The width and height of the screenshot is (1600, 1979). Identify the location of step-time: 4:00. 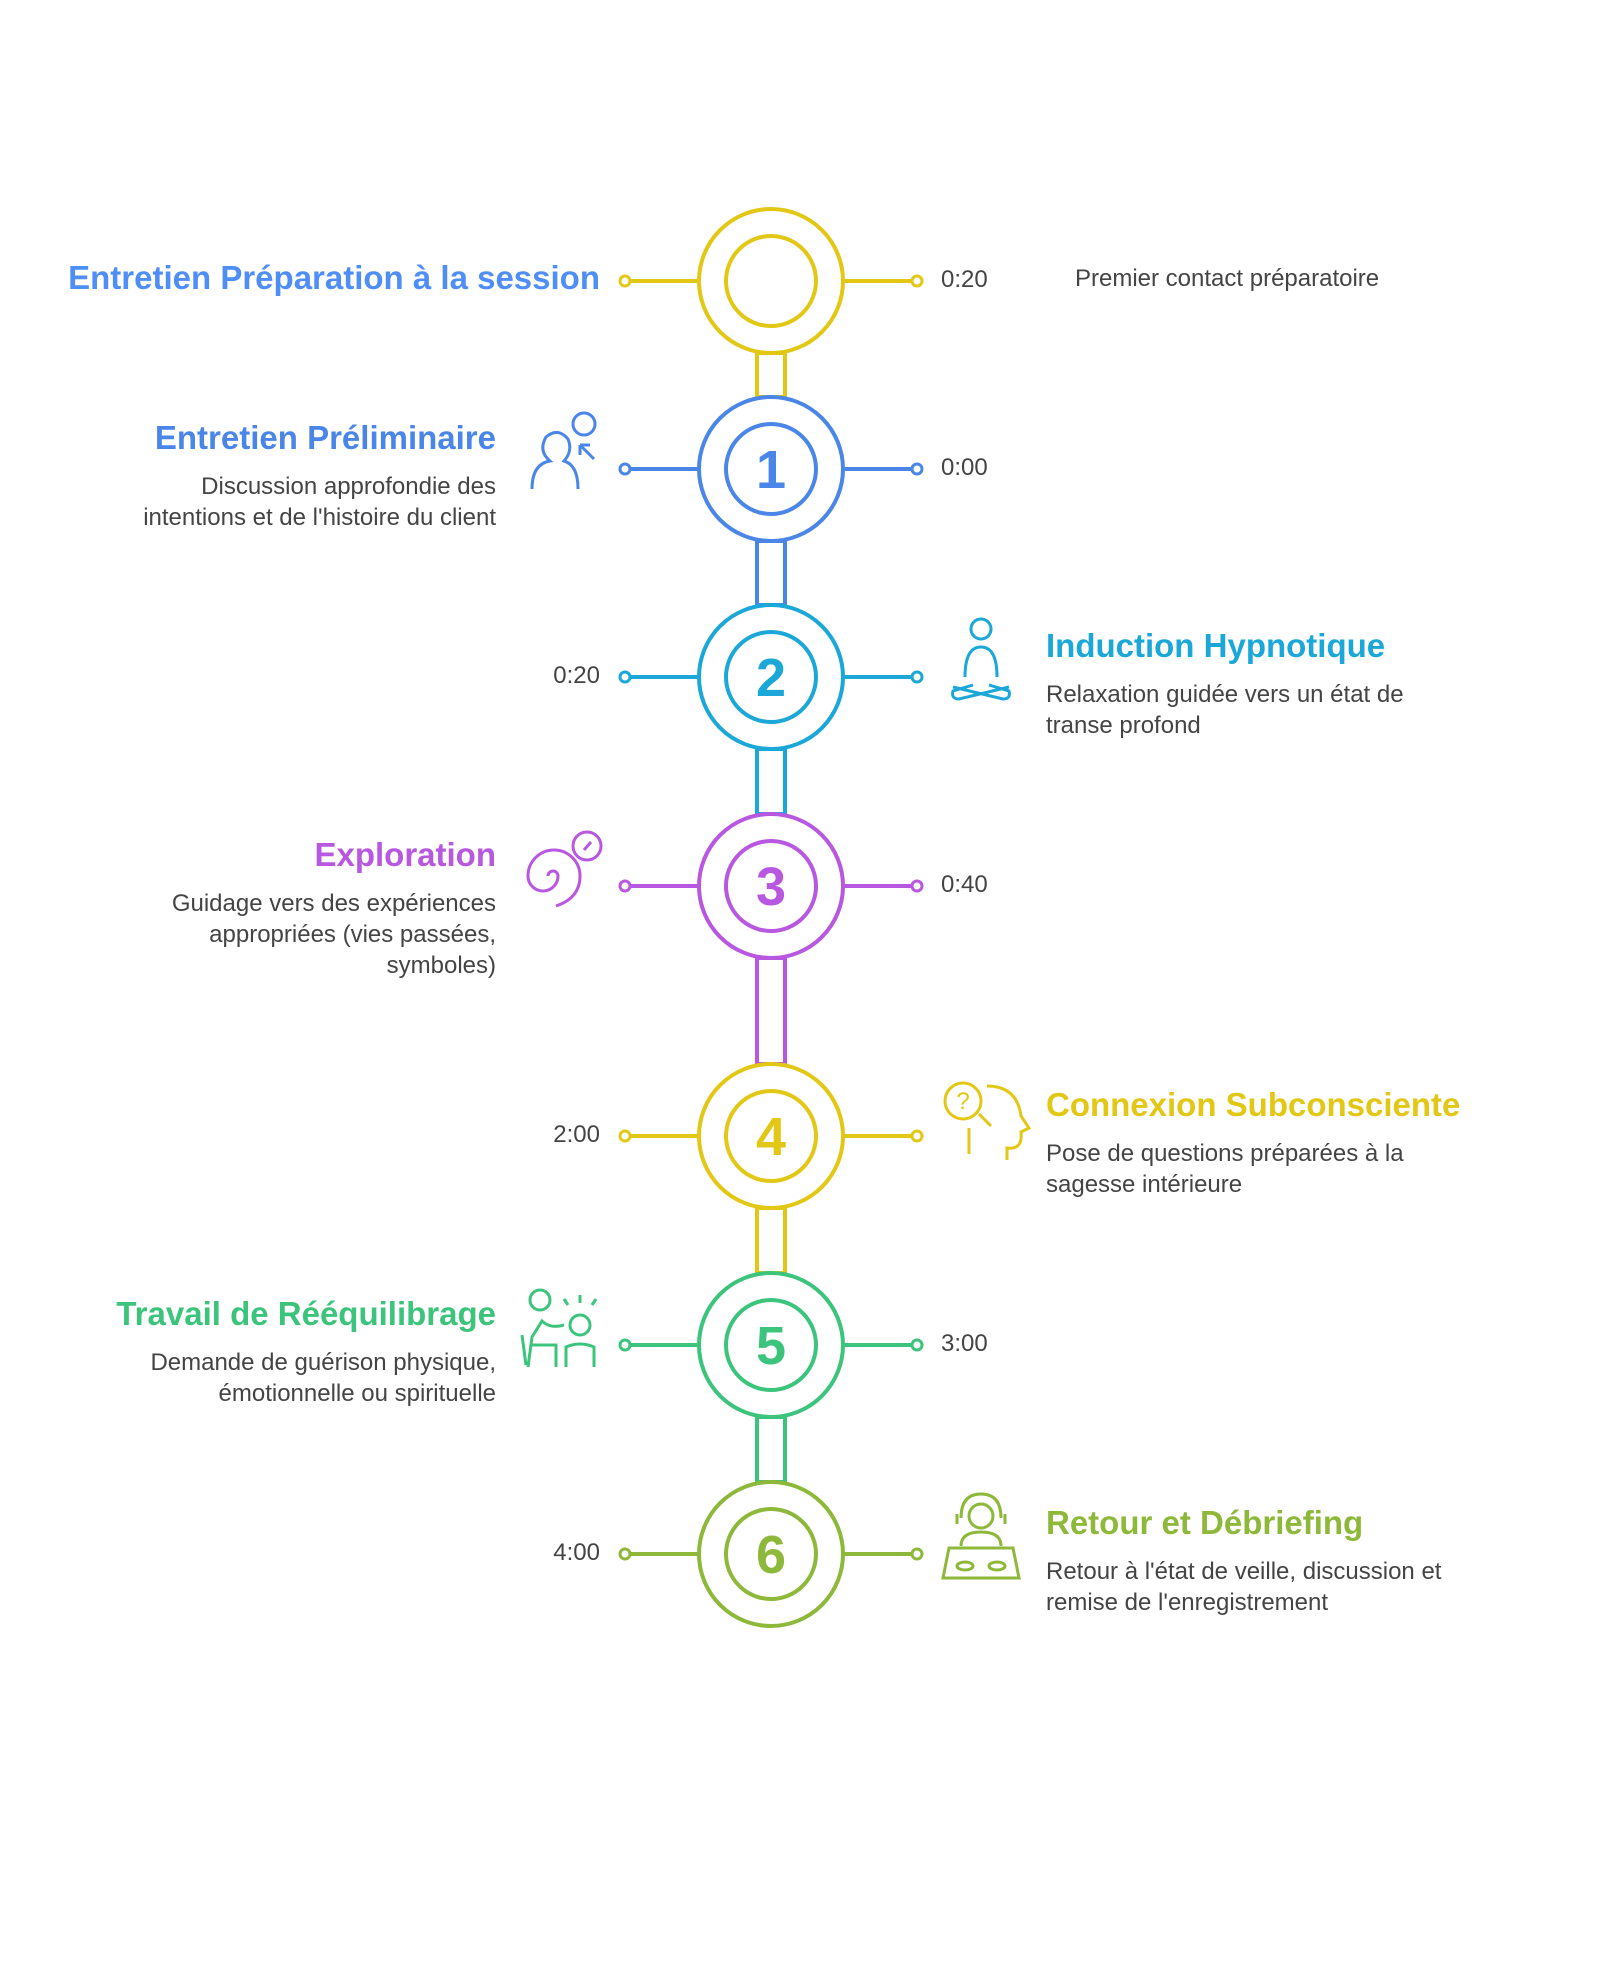
(576, 1552).